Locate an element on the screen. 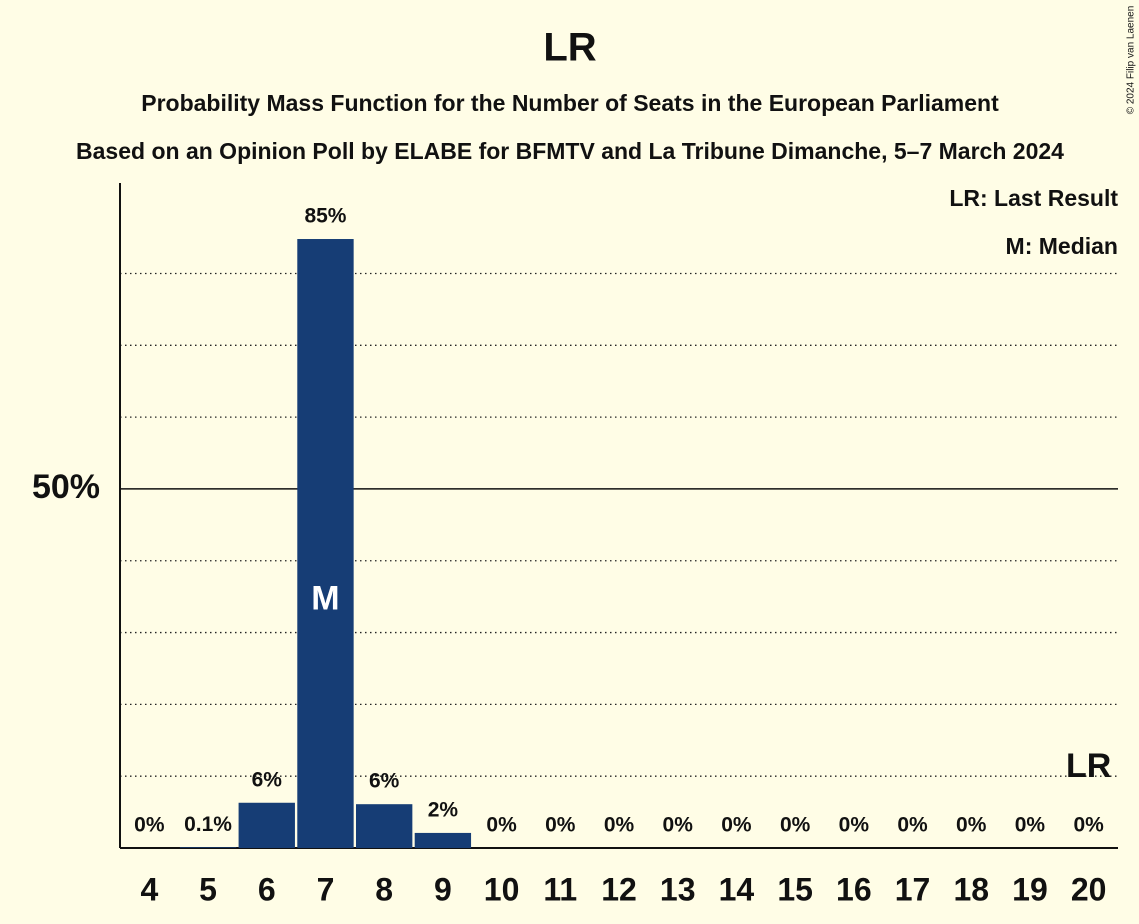  x-tick-label: 8 is located at coordinates (384, 889).